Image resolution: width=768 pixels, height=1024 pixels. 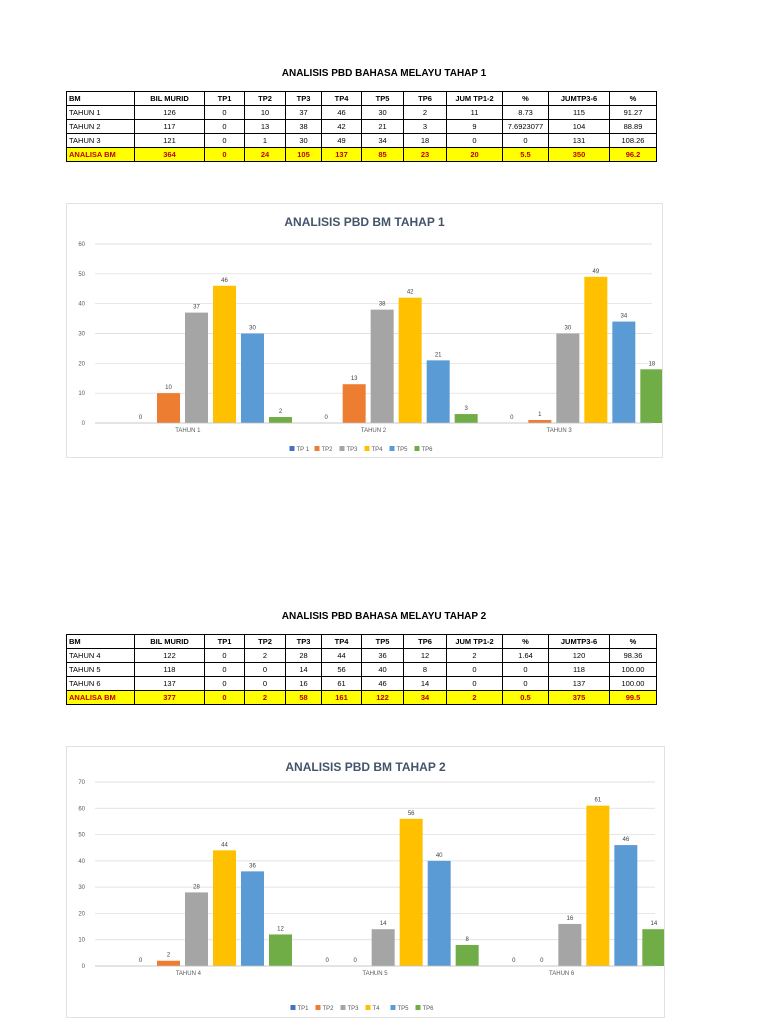 I want to click on table-cell: 1, so click(x=265, y=140).